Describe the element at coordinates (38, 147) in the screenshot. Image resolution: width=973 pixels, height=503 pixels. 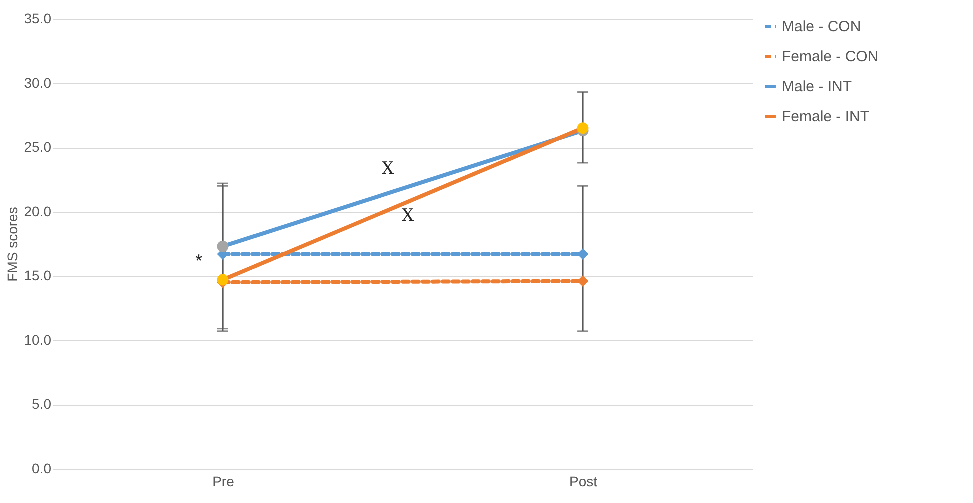
I see `y-tick-label: 25.0` at that location.